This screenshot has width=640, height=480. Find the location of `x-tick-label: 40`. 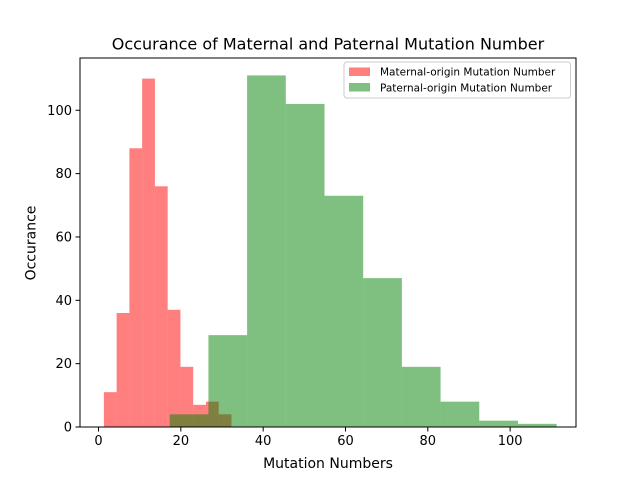

x-tick-label: 40 is located at coordinates (263, 441).